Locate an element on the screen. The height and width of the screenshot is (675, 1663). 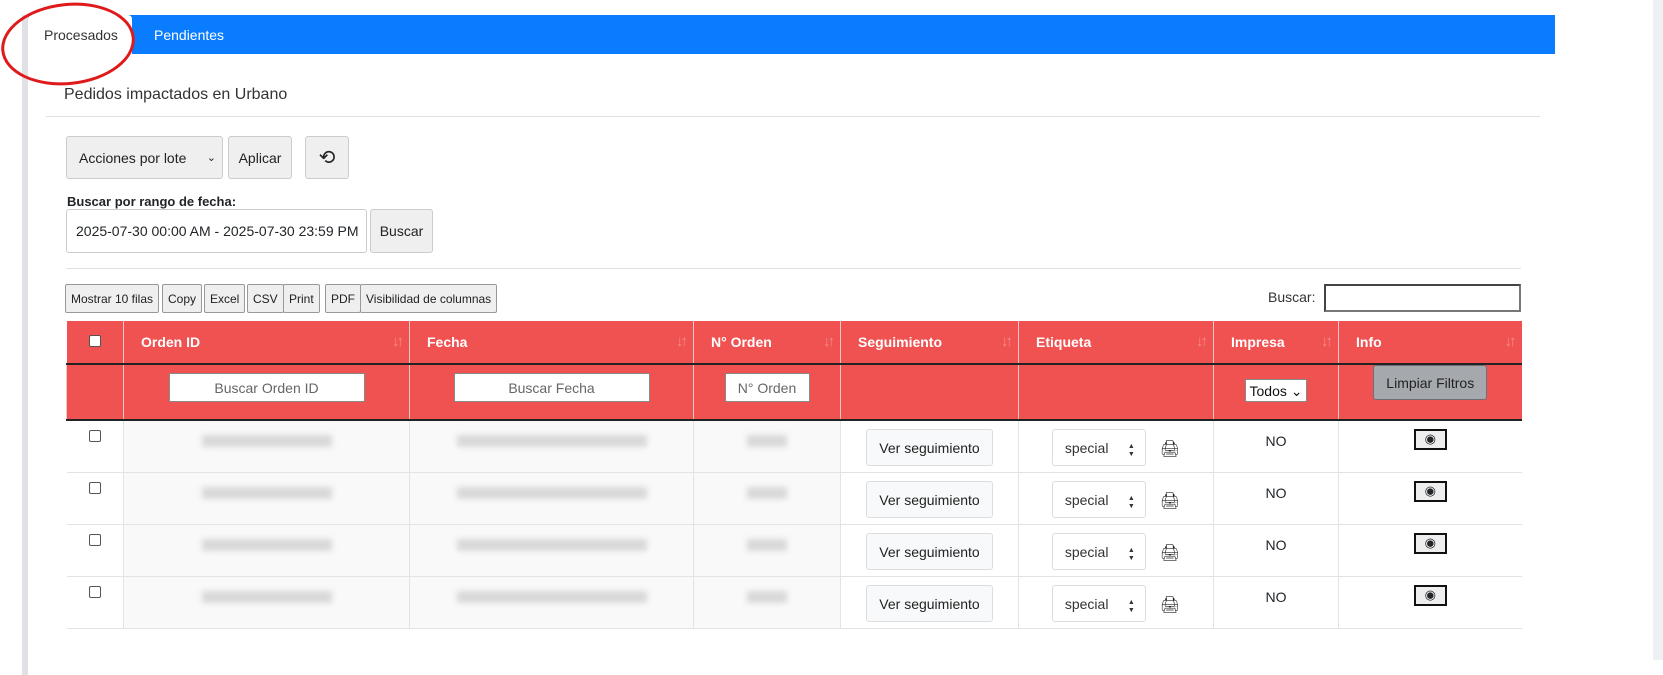
filter-cell: Buscar Fecha is located at coordinates (551, 392).